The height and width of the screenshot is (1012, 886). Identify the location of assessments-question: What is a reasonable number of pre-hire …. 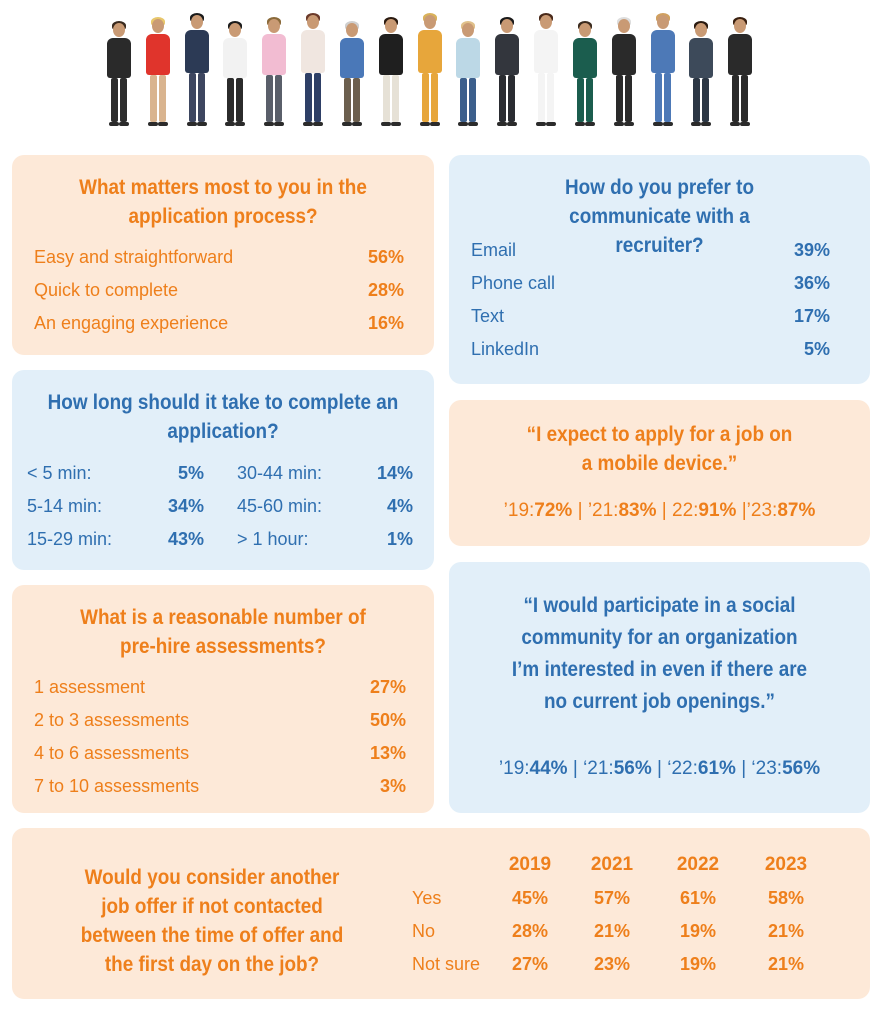
(223, 632).